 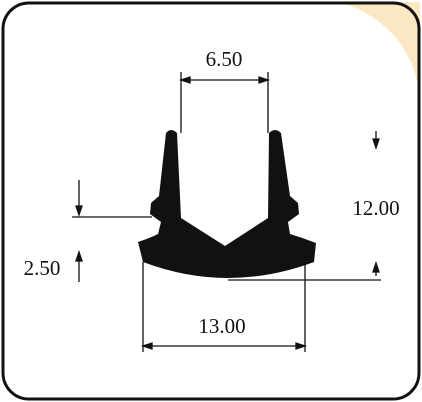 I want to click on dimension-base-thickness, so click(x=112, y=231).